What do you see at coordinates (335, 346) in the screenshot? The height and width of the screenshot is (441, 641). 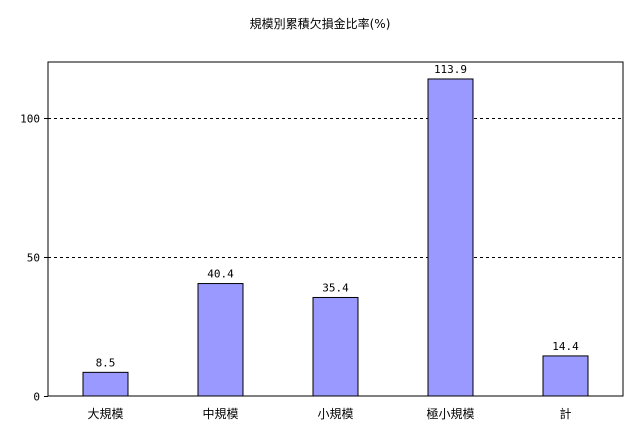 I see `bar-小規模` at bounding box center [335, 346].